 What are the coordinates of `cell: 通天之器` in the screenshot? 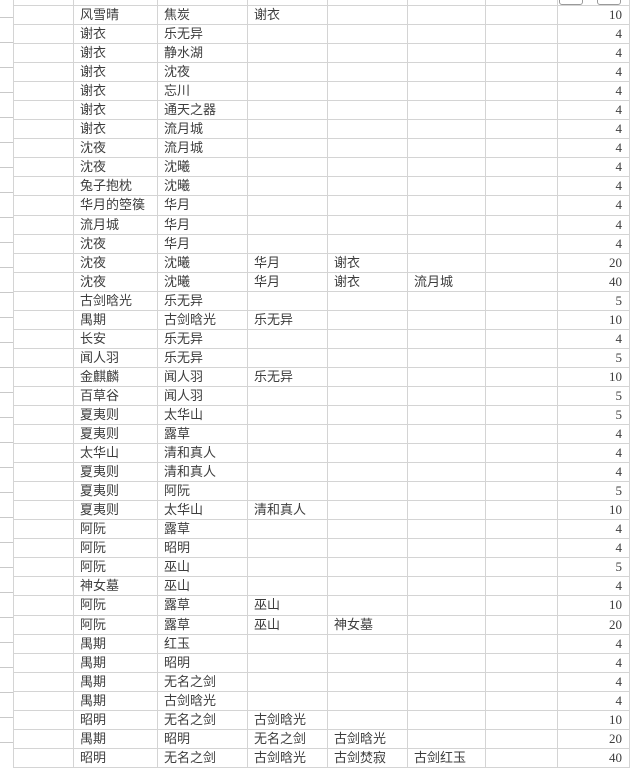 It's located at (203, 111).